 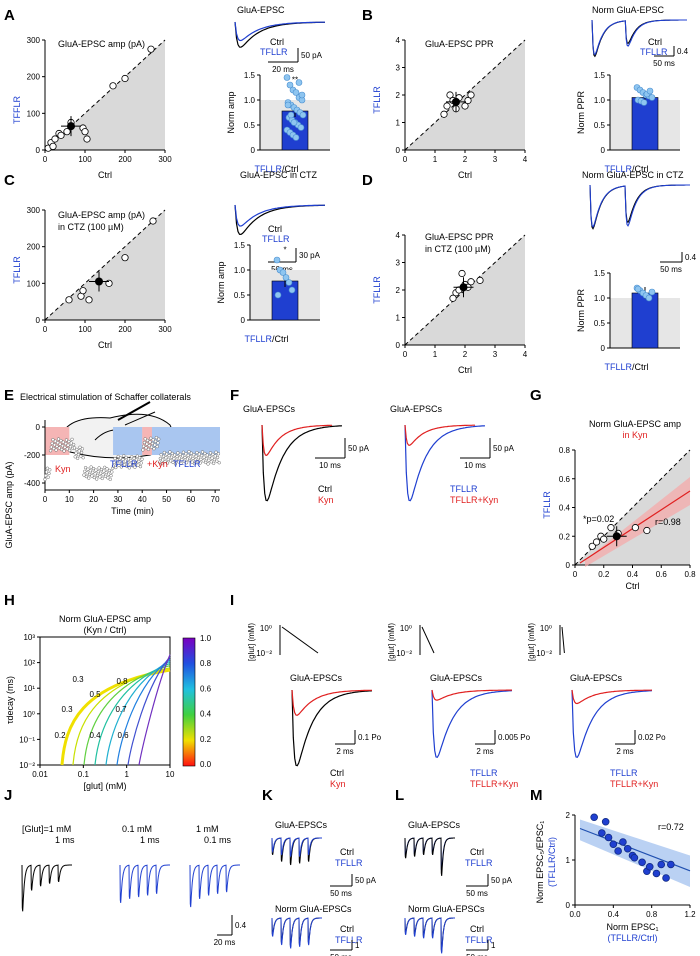 I want to click on y-tick-label: 1.0, so click(x=240, y=270).